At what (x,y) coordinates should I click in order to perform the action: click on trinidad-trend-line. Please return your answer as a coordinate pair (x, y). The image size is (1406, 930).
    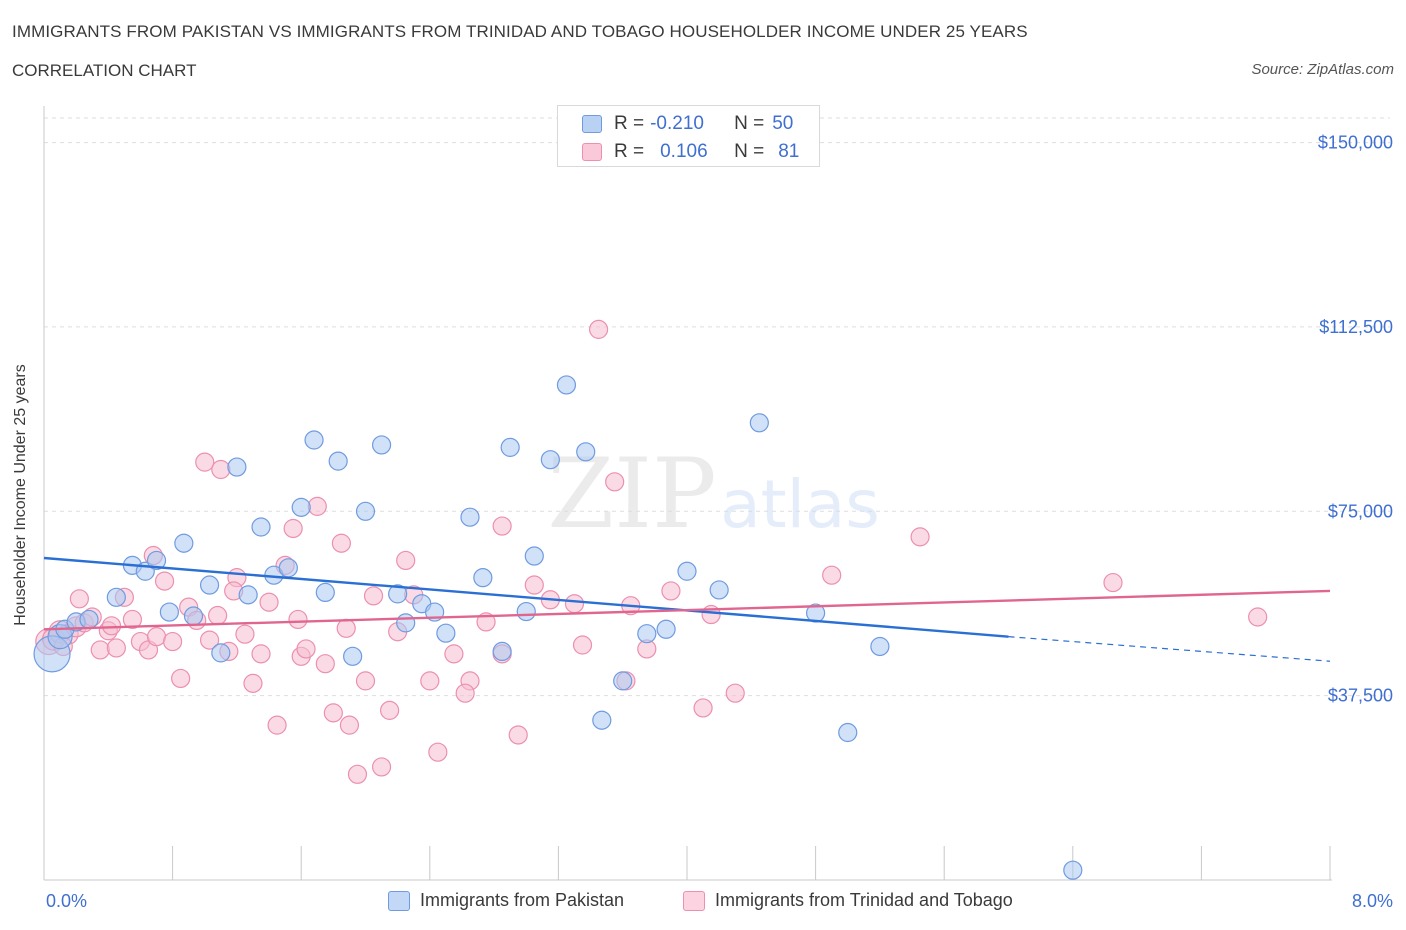
    Looking at the image, I should click on (687, 610).